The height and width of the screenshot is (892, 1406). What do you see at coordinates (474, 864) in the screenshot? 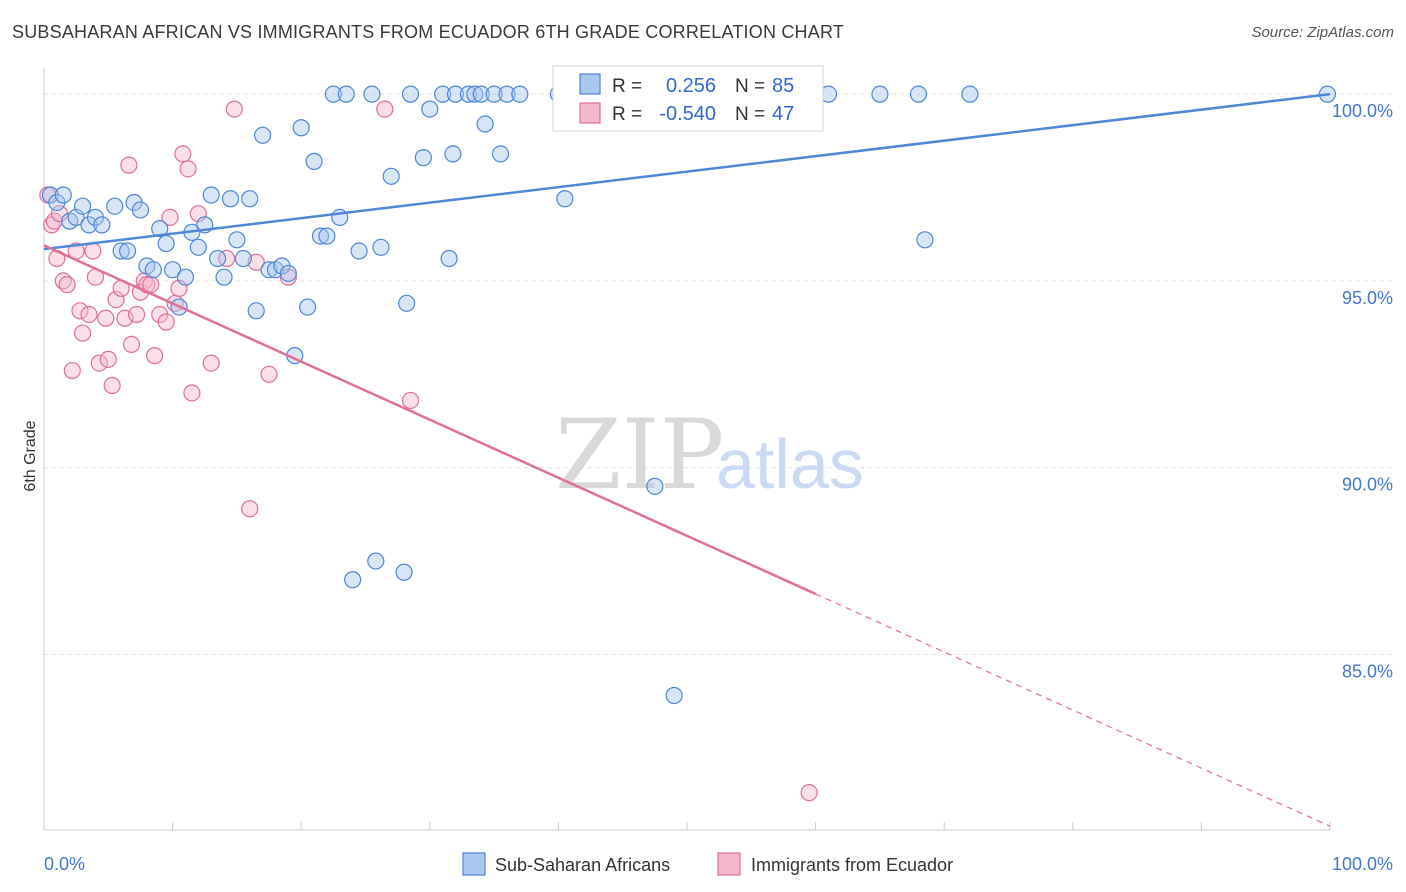
I see `legend-swatch-blue` at bounding box center [474, 864].